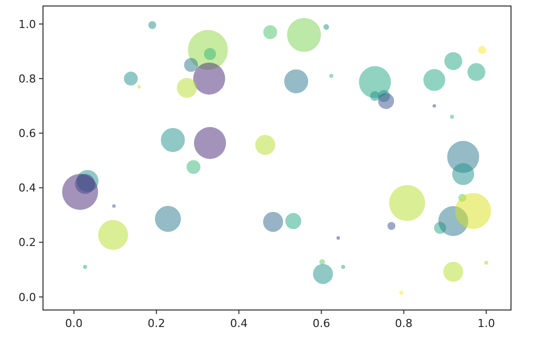 The width and height of the screenshot is (544, 344). Describe the element at coordinates (27, 243) in the screenshot. I see `y-tick-label: 0.2` at that location.